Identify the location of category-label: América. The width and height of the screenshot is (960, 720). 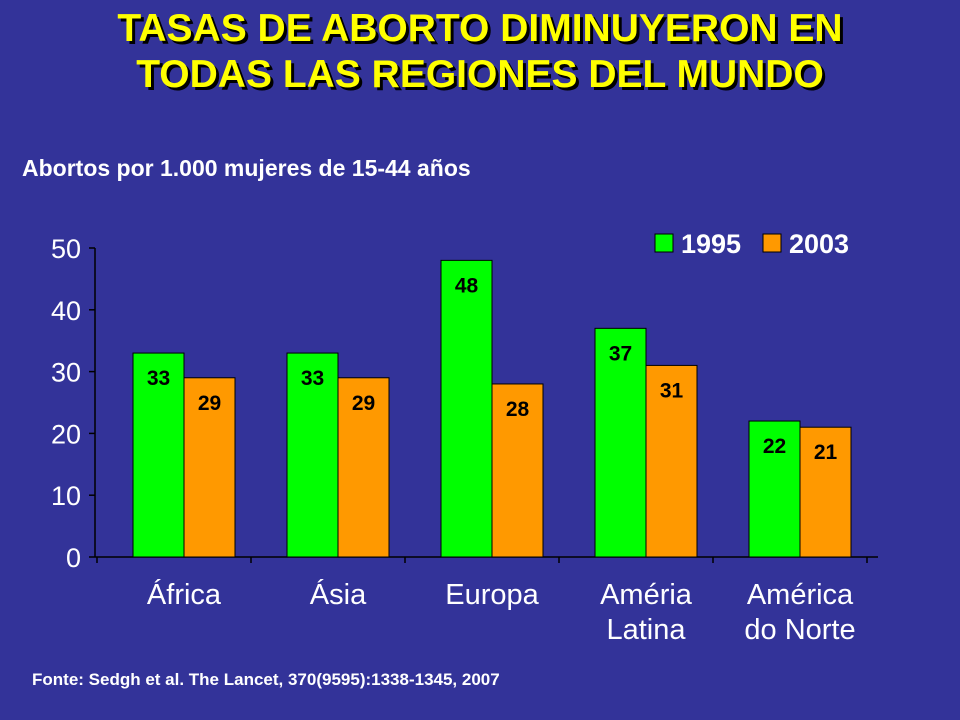
(800, 595).